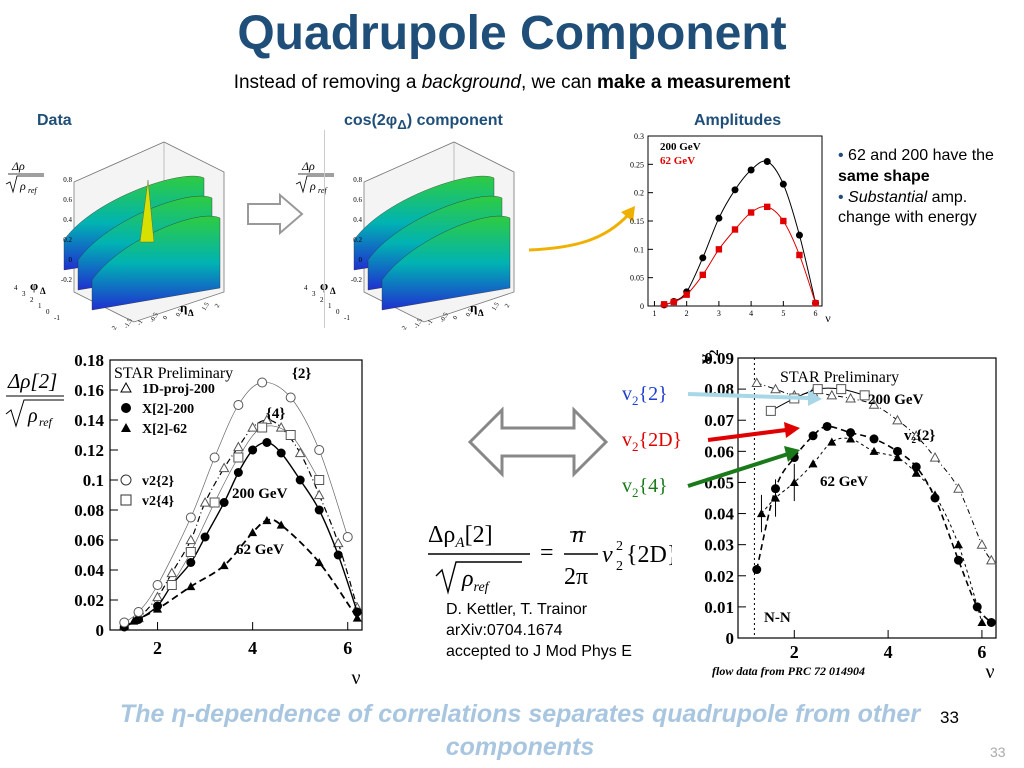 The image size is (1024, 768). Describe the element at coordinates (828, 318) in the screenshot. I see `amp-xlabel: ν` at that location.